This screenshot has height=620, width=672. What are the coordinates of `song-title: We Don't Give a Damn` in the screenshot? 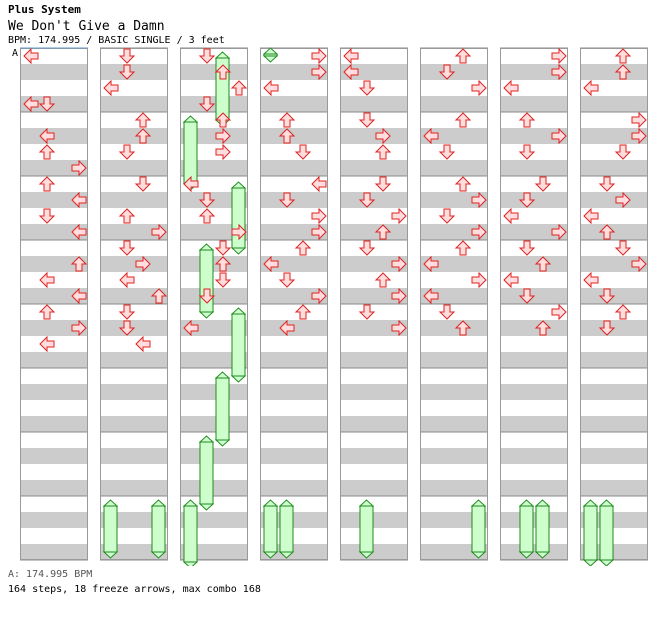 It's located at (86, 26).